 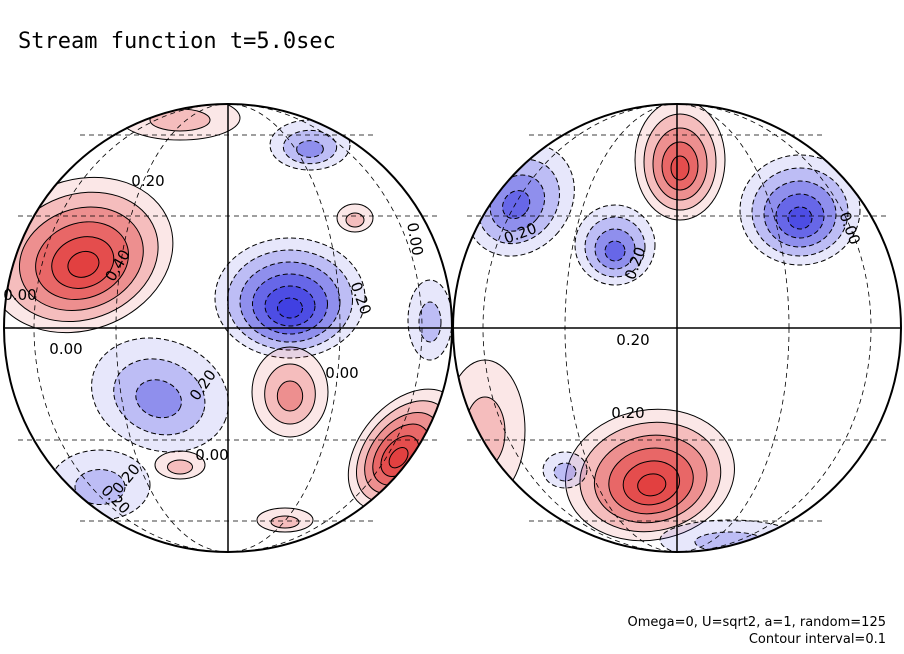 I want to click on note: Omega=0, U=sqrt2, a=1, random=125, so click(x=757, y=622).